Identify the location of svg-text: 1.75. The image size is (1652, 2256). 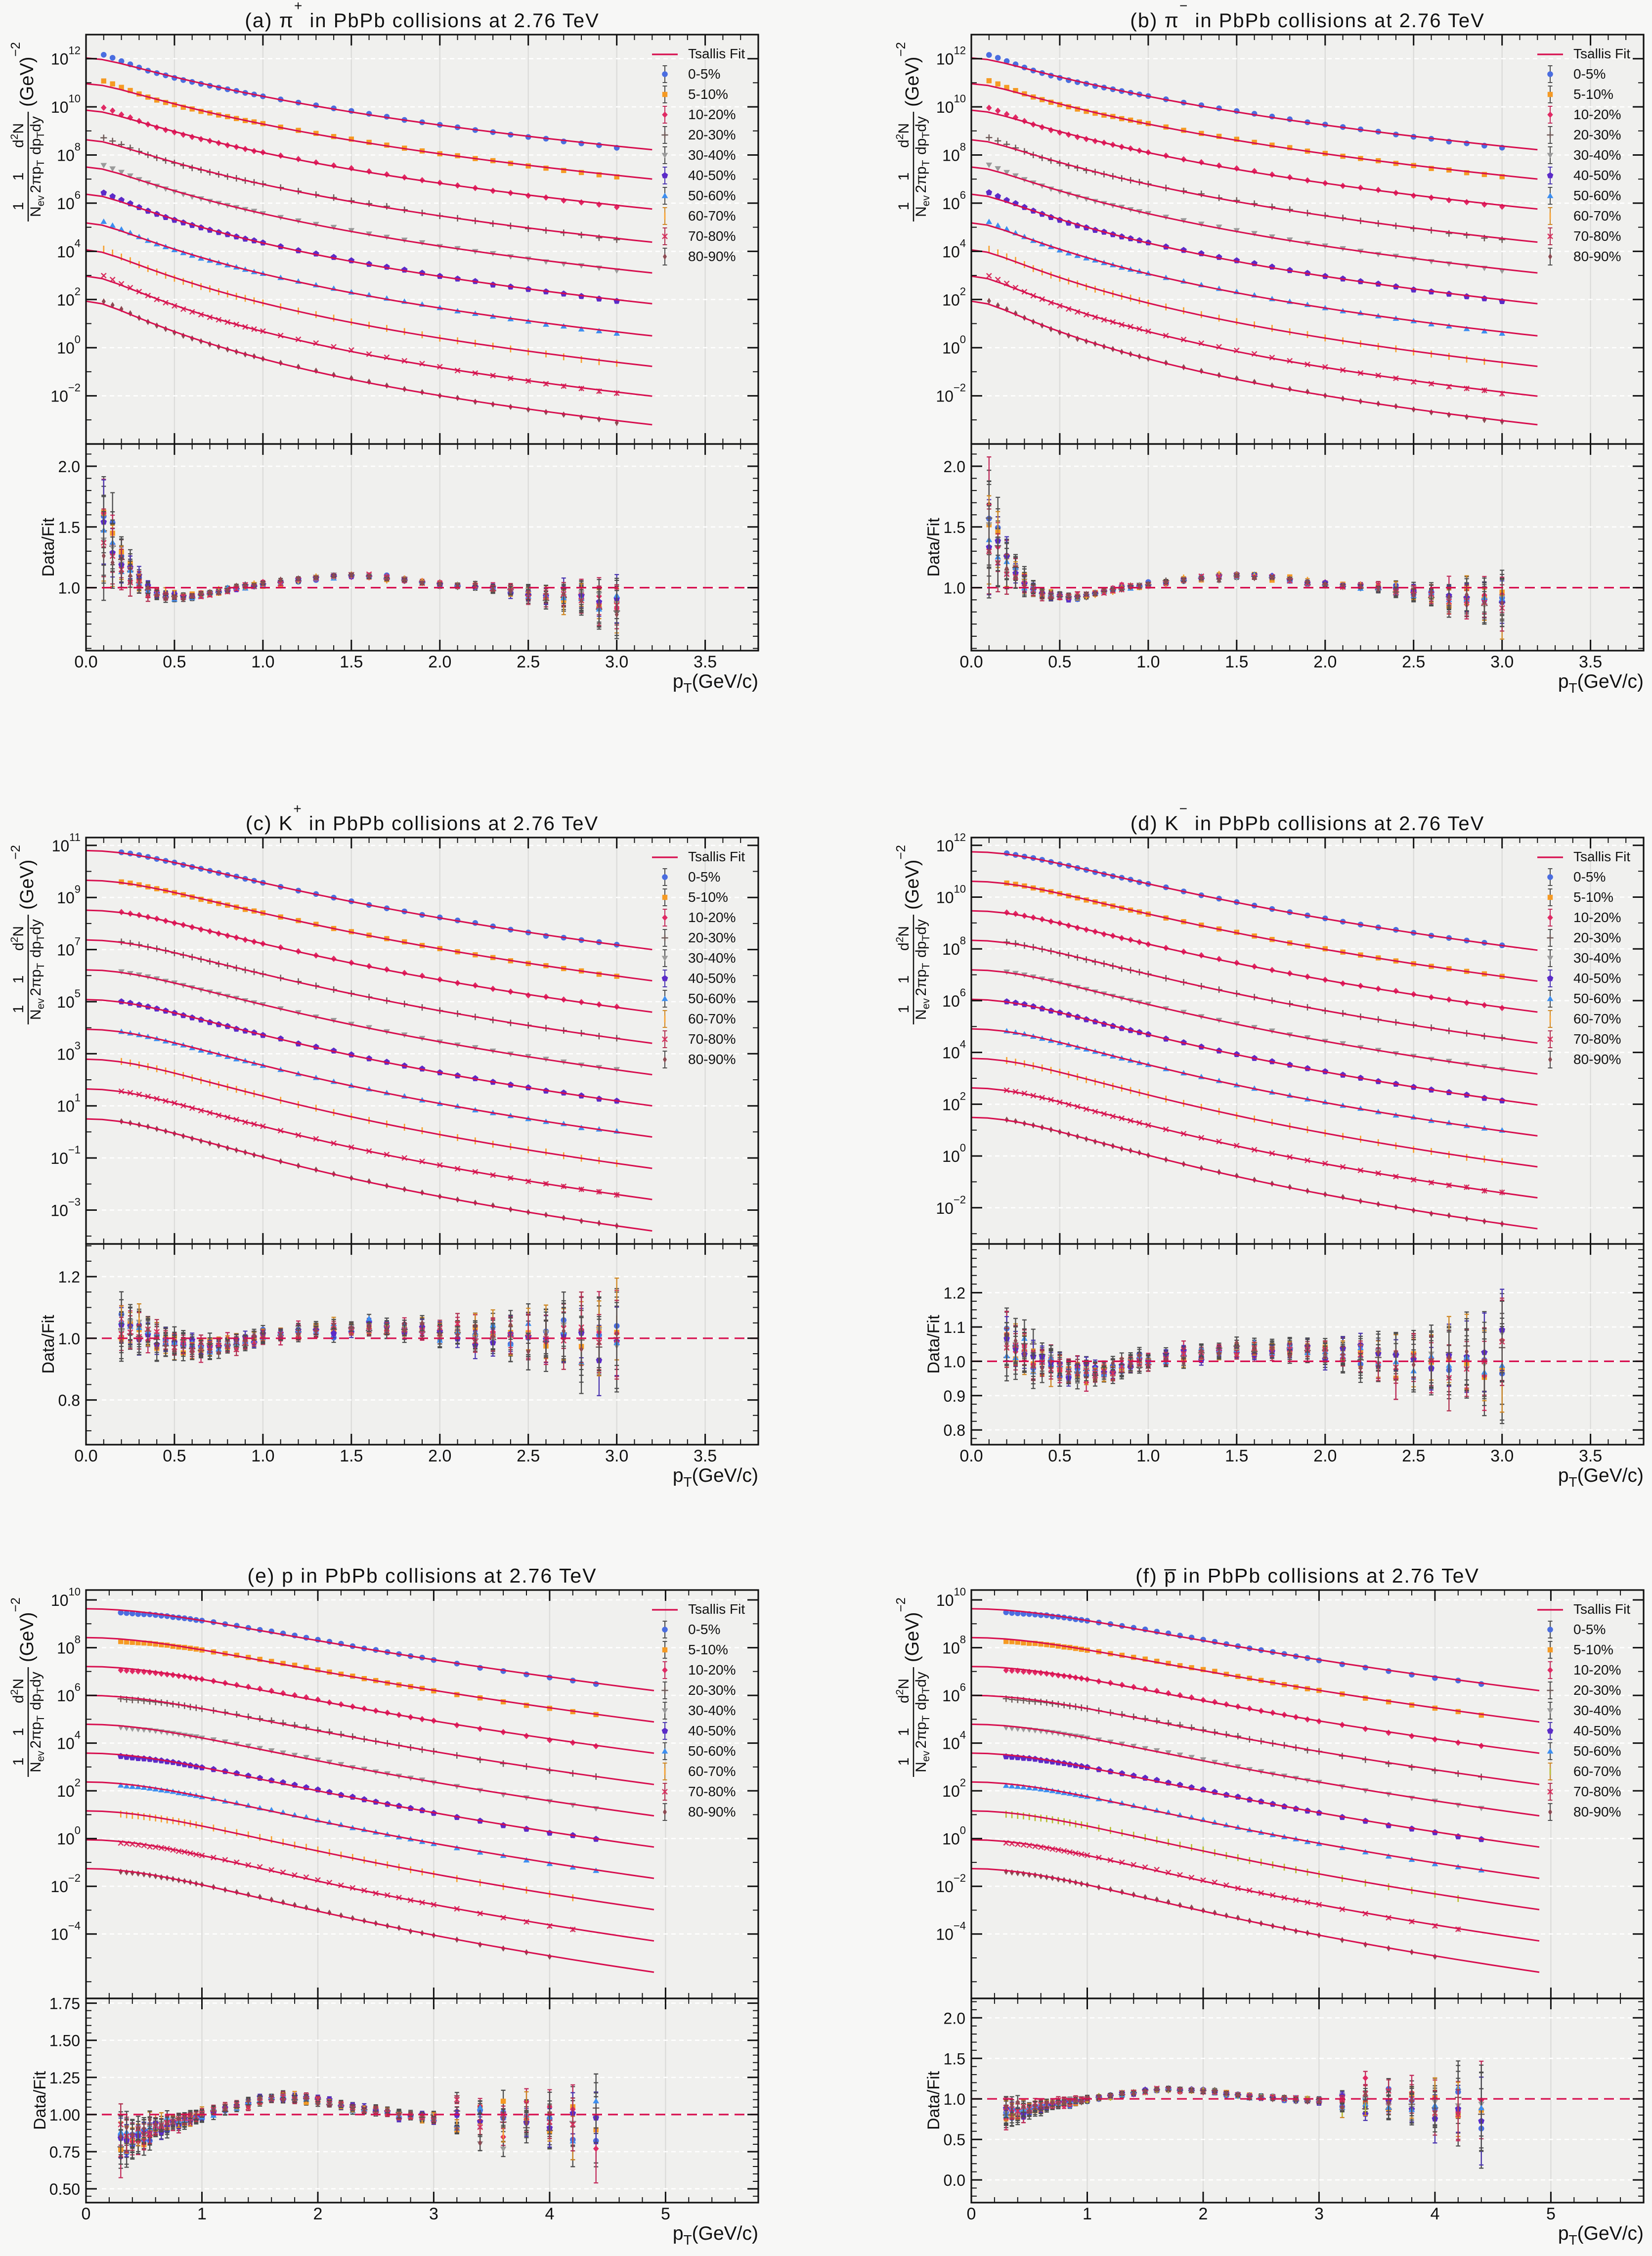
(65, 2004).